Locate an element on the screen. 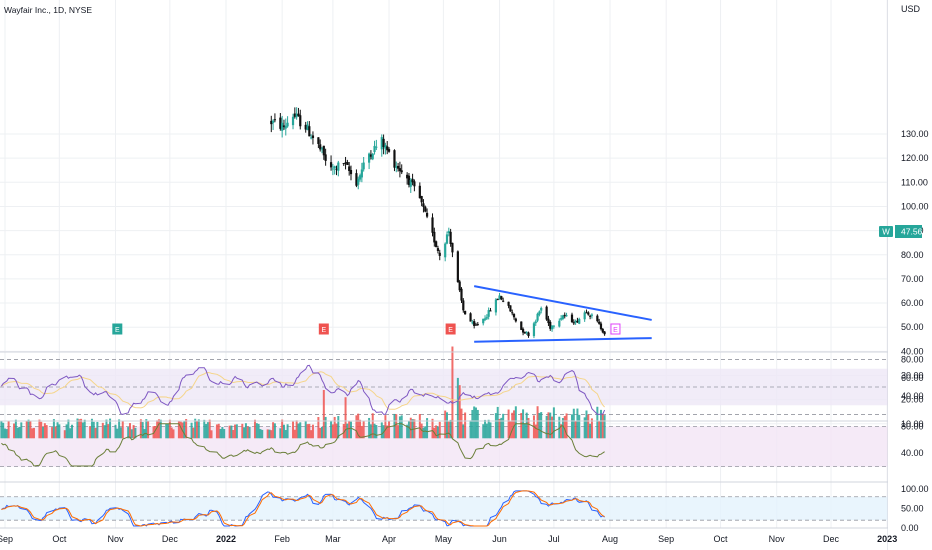  symbol-badge is located at coordinates (886, 231).